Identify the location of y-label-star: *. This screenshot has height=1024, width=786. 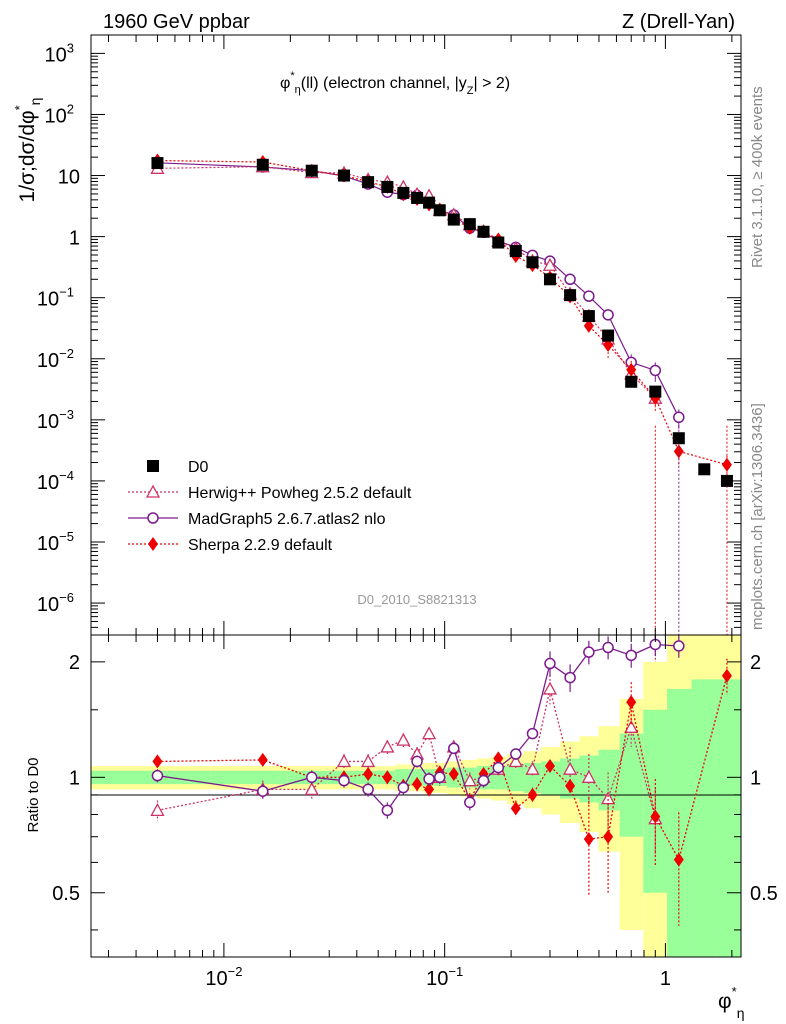
(19, 107).